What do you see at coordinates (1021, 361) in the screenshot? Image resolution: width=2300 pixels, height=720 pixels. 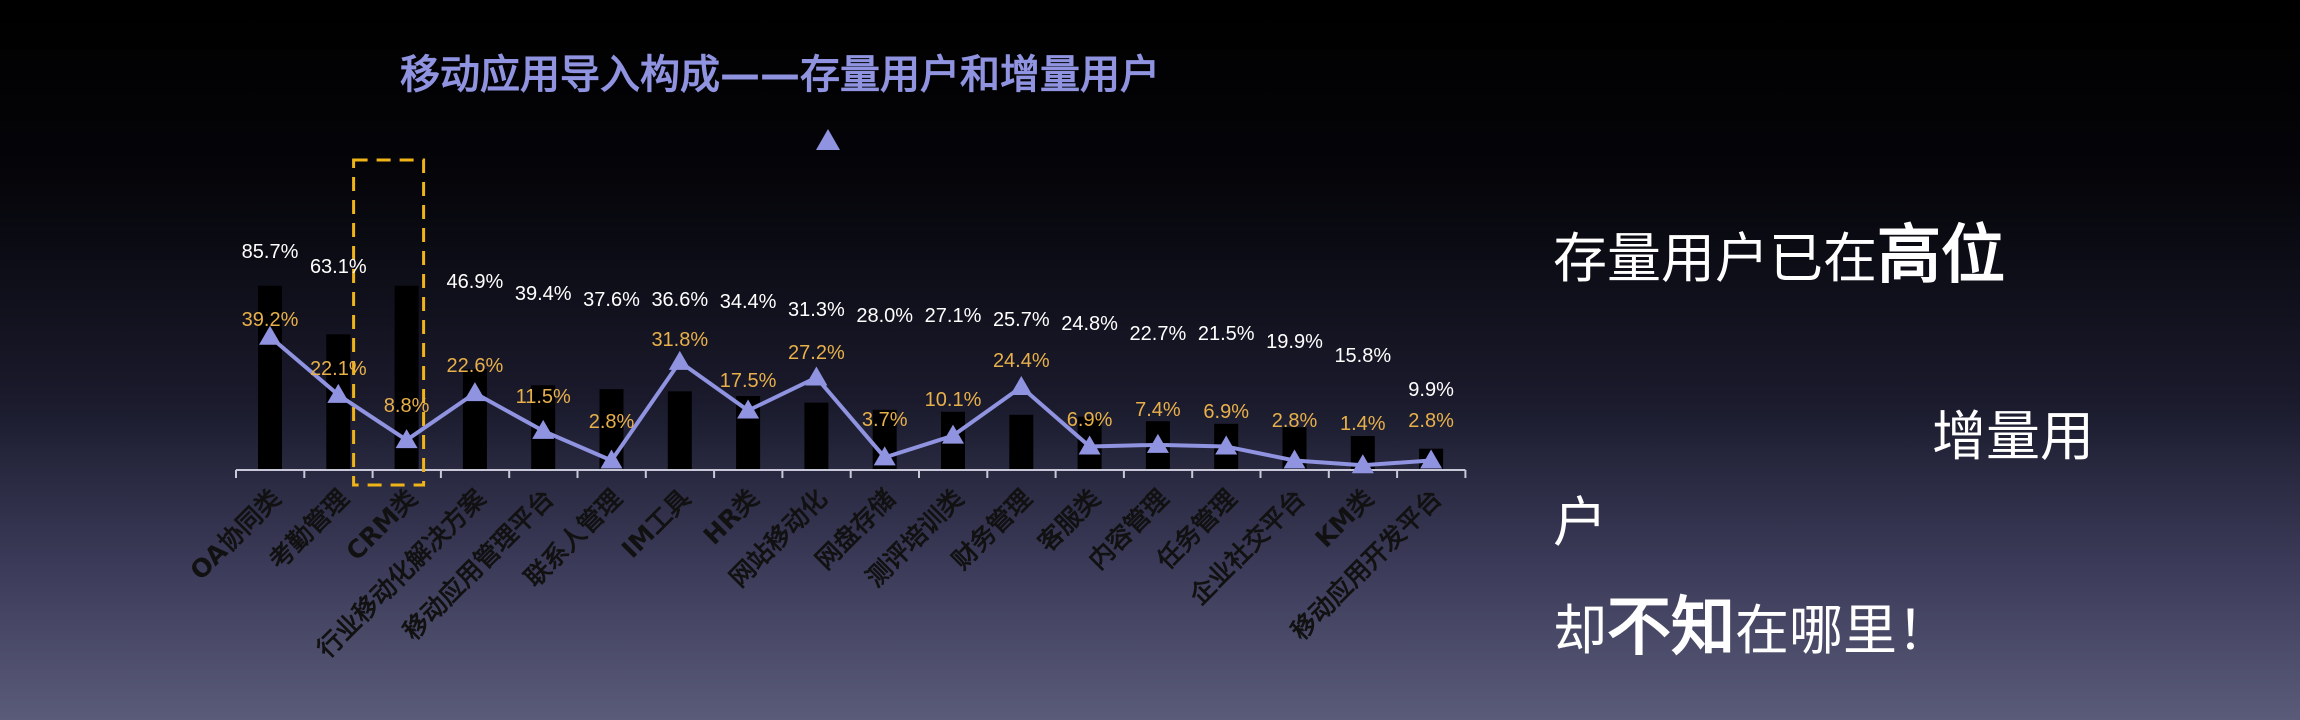 I see `line-value-label: 24.4%` at bounding box center [1021, 361].